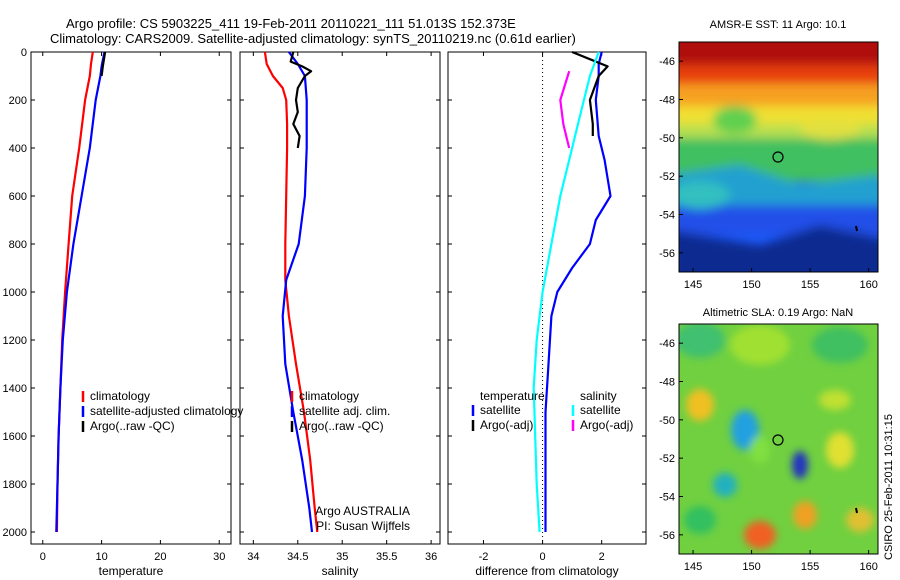 Image resolution: width=900 pixels, height=580 pixels. Describe the element at coordinates (344, 411) in the screenshot. I see `legend-label: satellite adj. clim.` at that location.